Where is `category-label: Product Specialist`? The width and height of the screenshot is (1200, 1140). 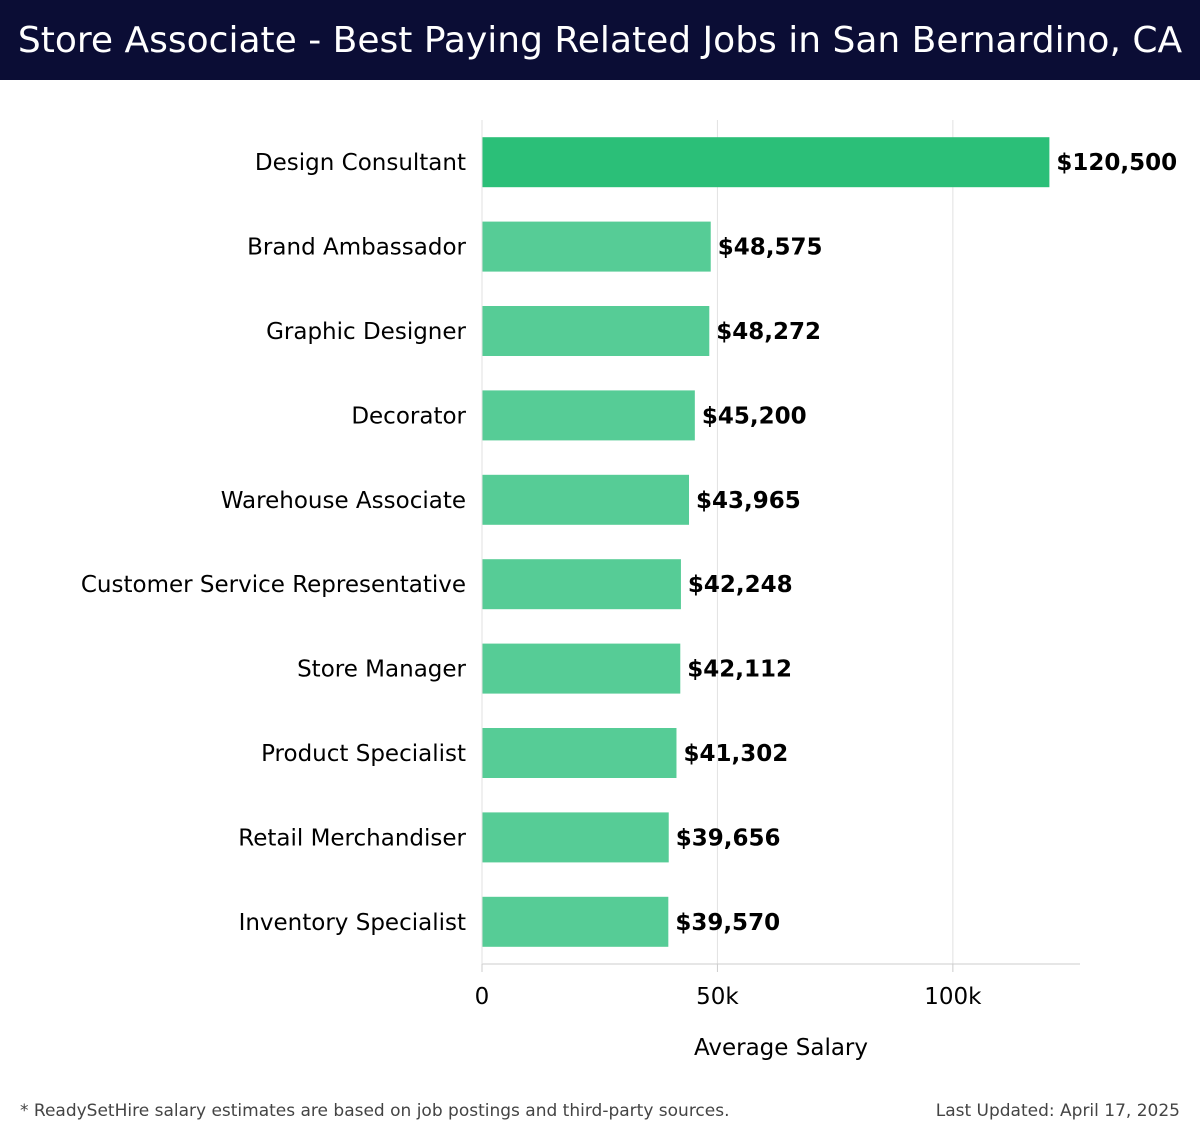
category-label: Product Specialist is located at coordinates (363, 754).